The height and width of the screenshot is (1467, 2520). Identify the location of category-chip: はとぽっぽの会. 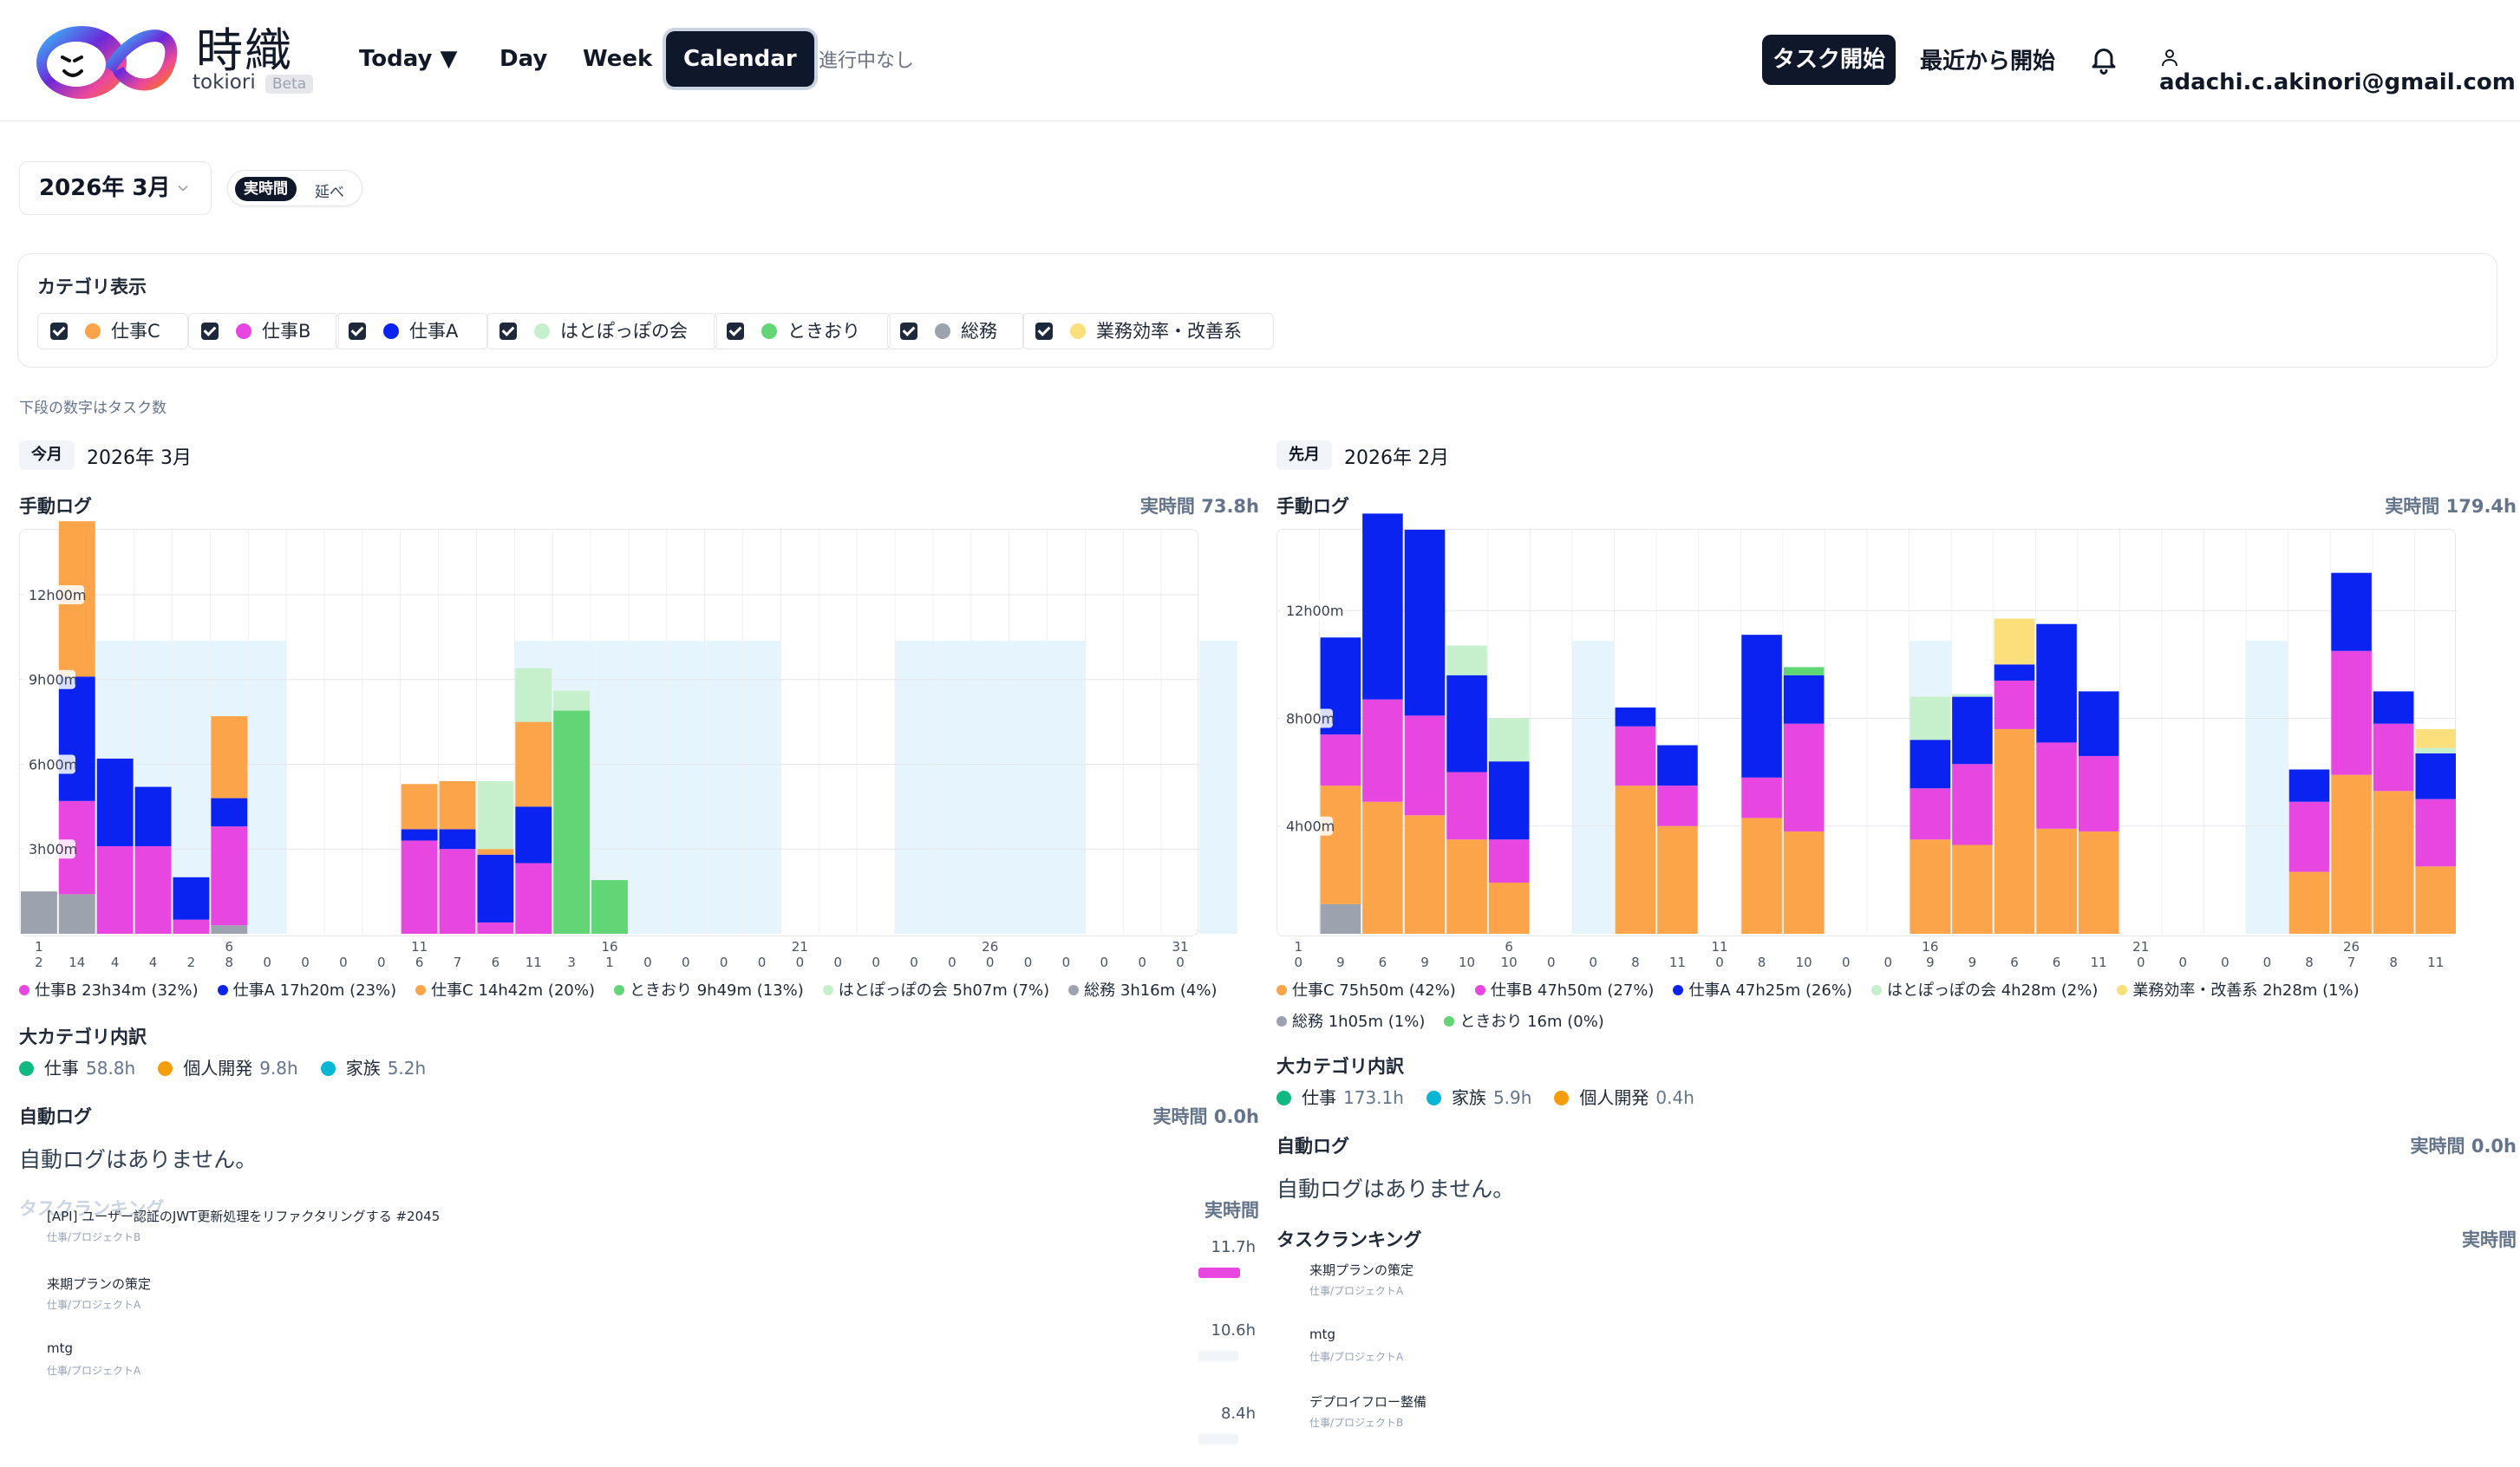
(601, 331).